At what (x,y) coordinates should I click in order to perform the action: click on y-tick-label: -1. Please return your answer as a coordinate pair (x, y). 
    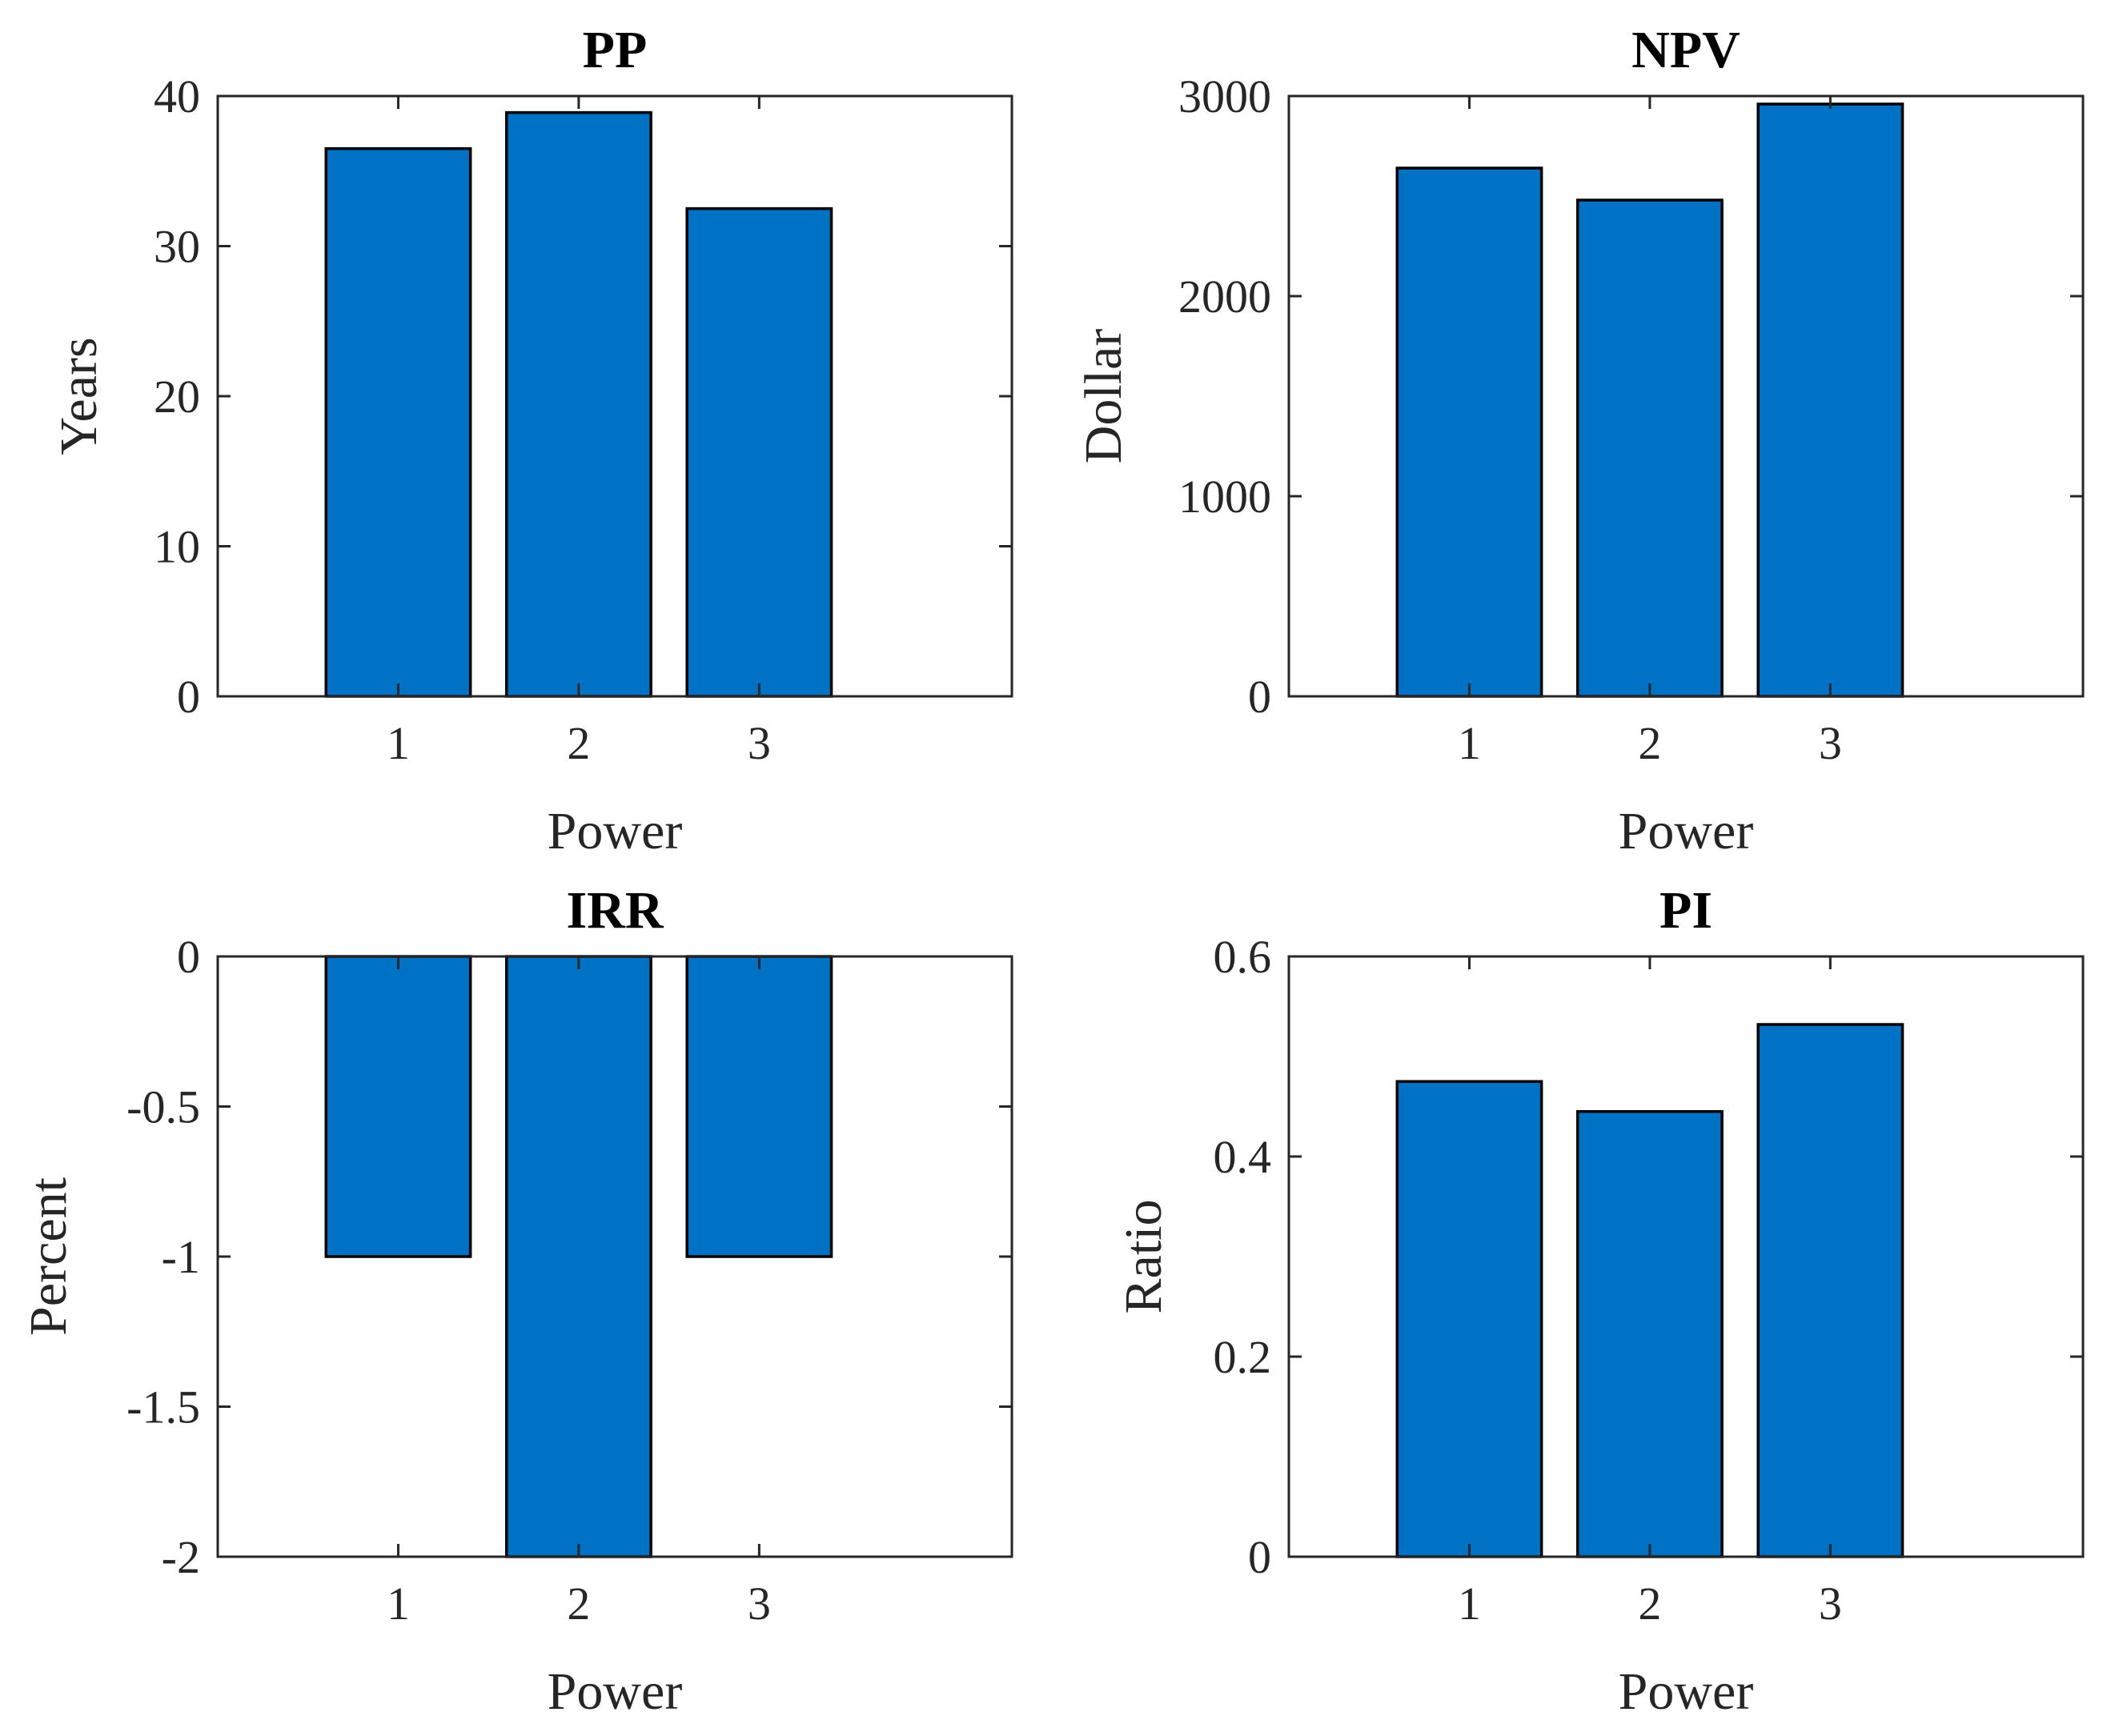
    Looking at the image, I should click on (181, 1257).